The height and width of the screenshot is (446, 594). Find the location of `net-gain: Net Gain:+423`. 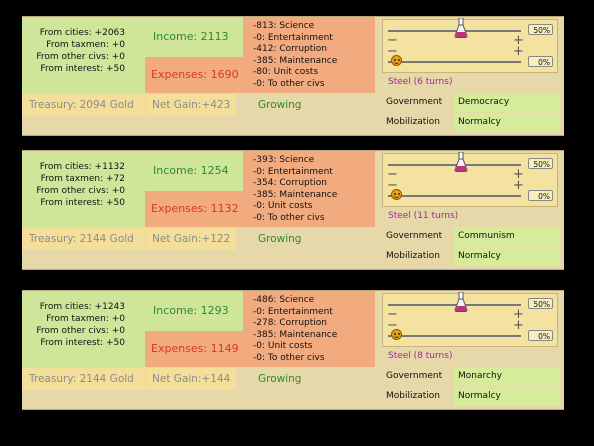

net-gain: Net Gain:+423 is located at coordinates (191, 105).